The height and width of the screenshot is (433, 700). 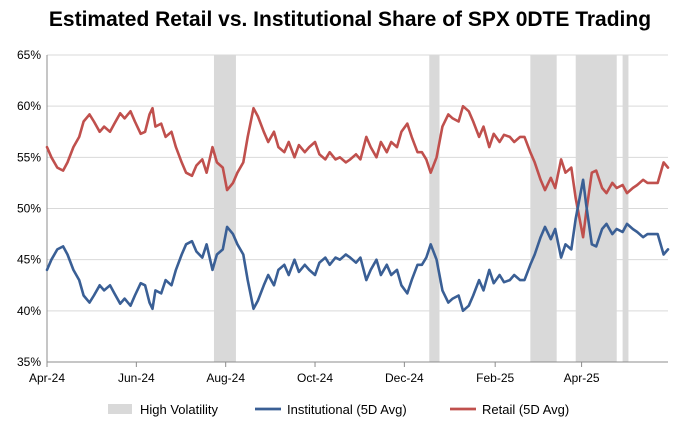 What do you see at coordinates (29, 260) in the screenshot?
I see `y-tick-label: 45%` at bounding box center [29, 260].